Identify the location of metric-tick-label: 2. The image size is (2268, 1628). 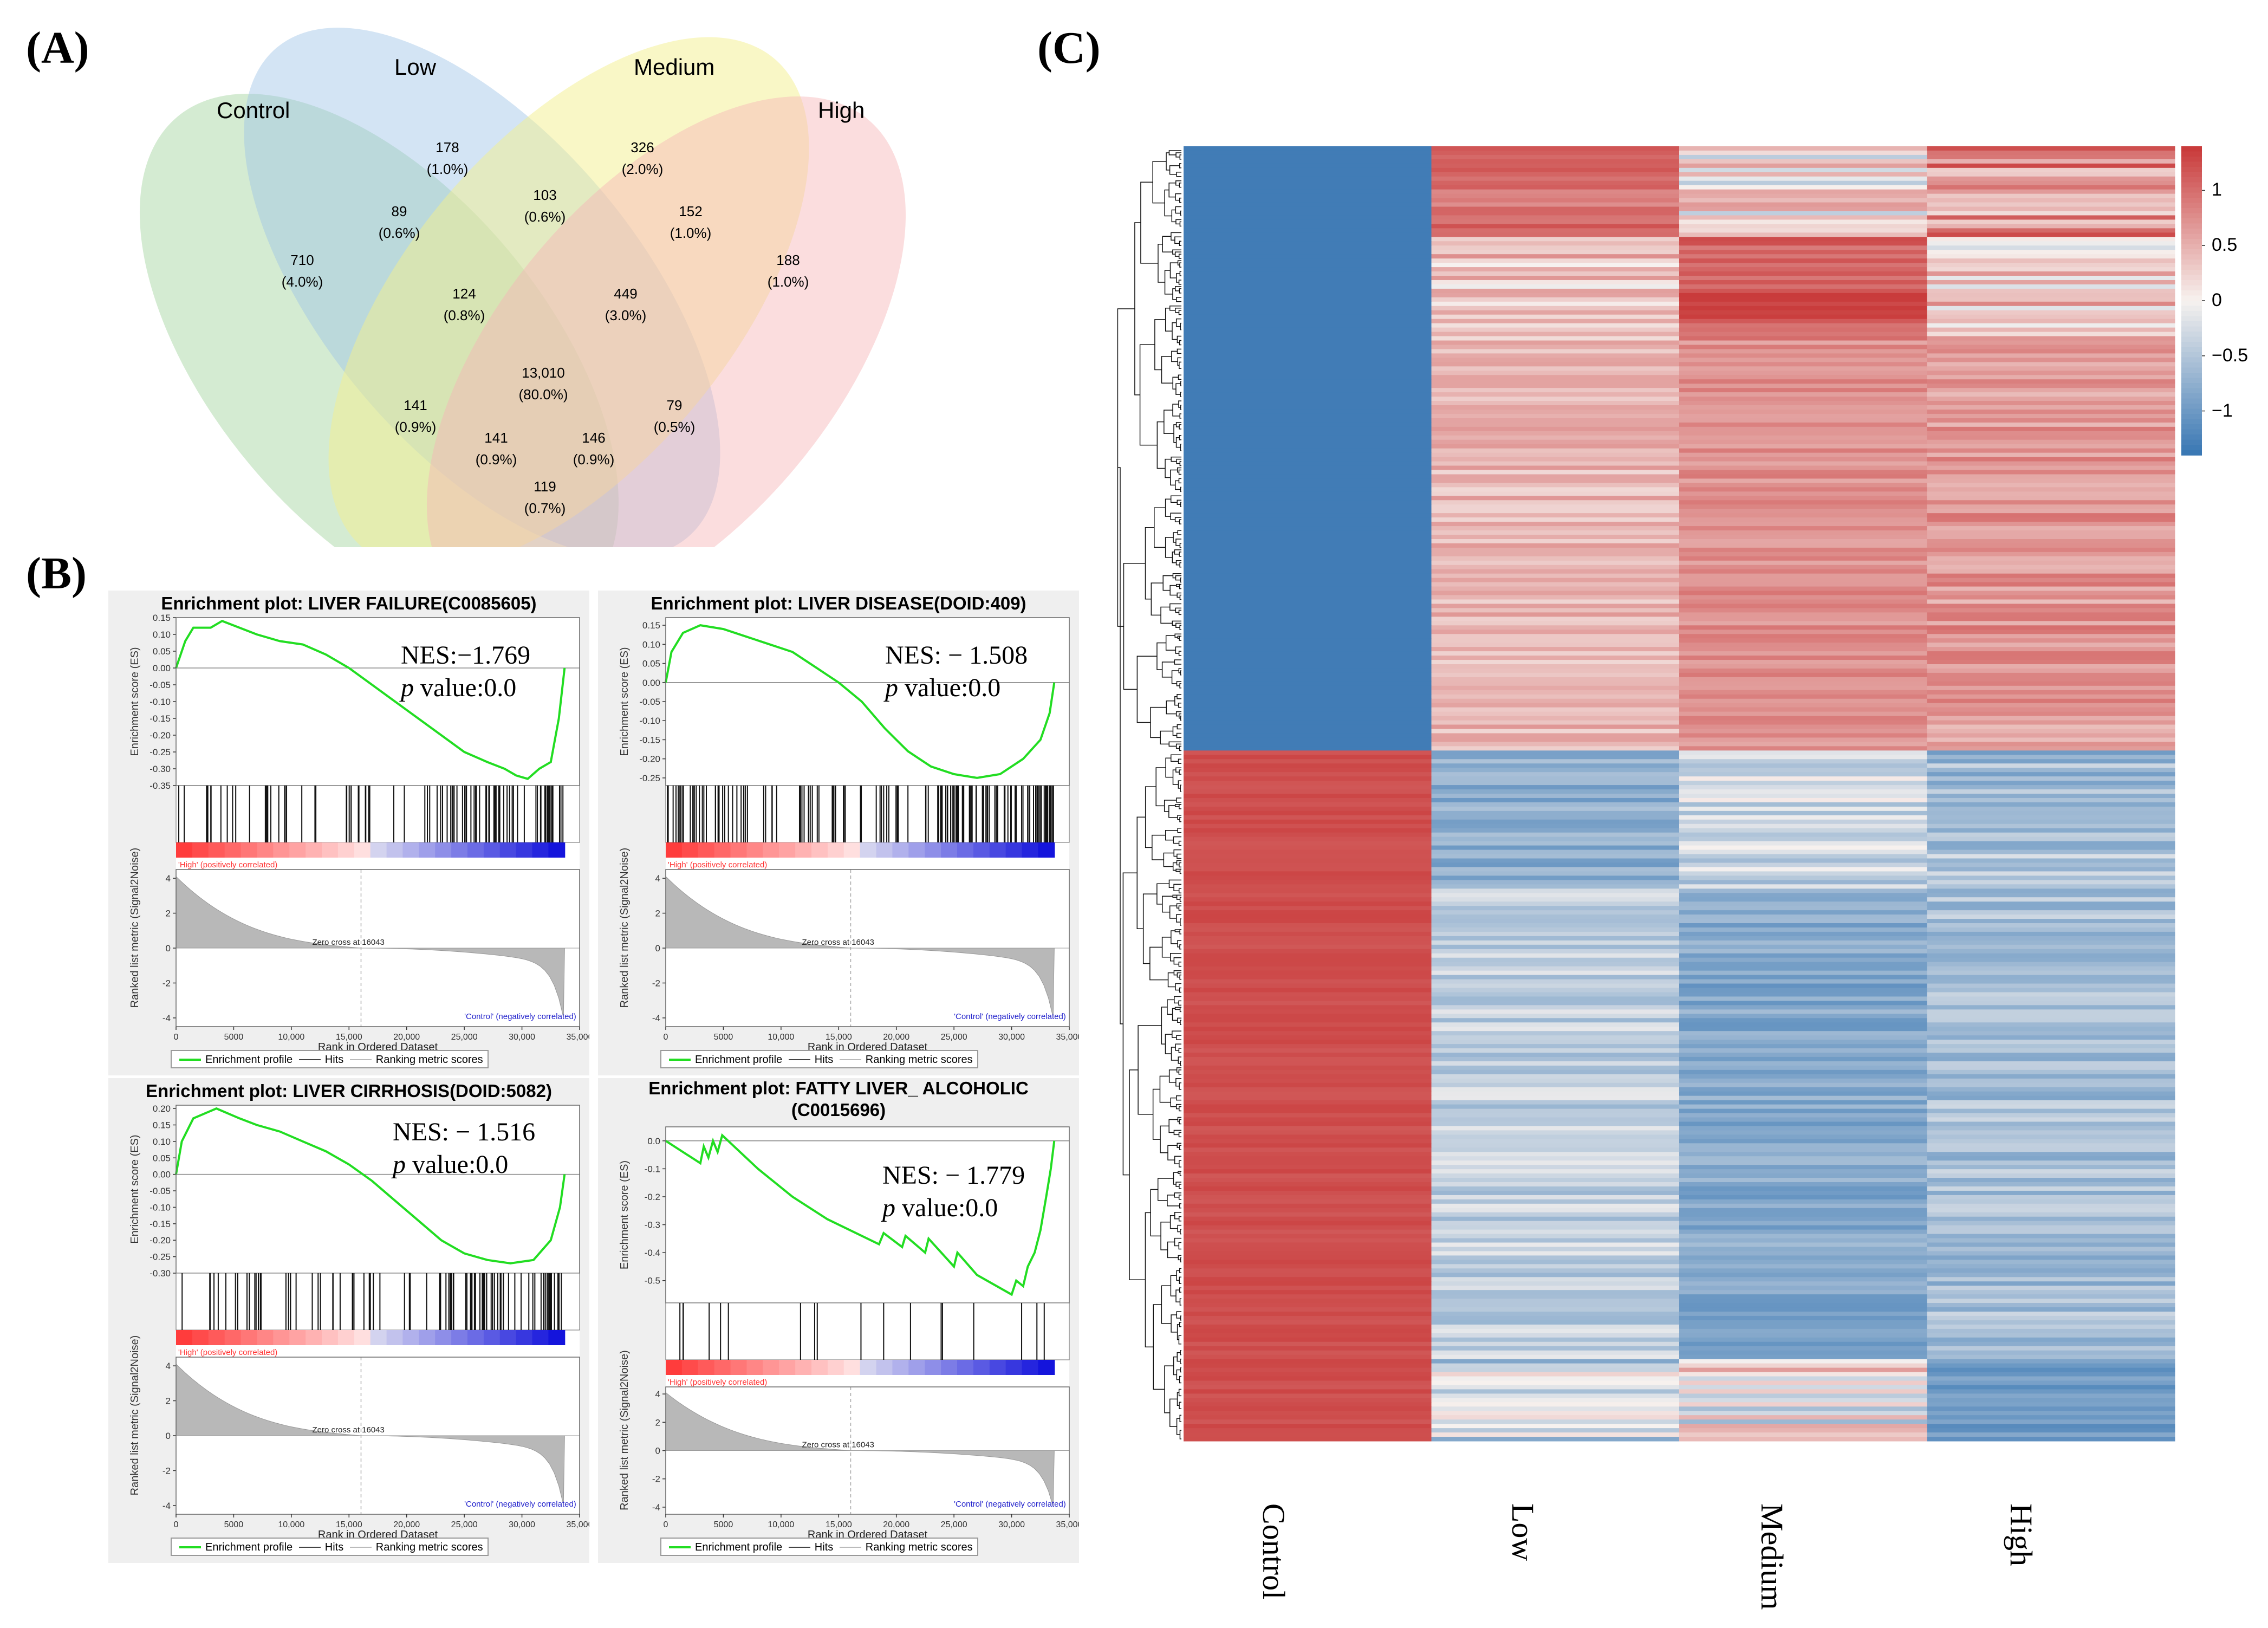
(658, 914).